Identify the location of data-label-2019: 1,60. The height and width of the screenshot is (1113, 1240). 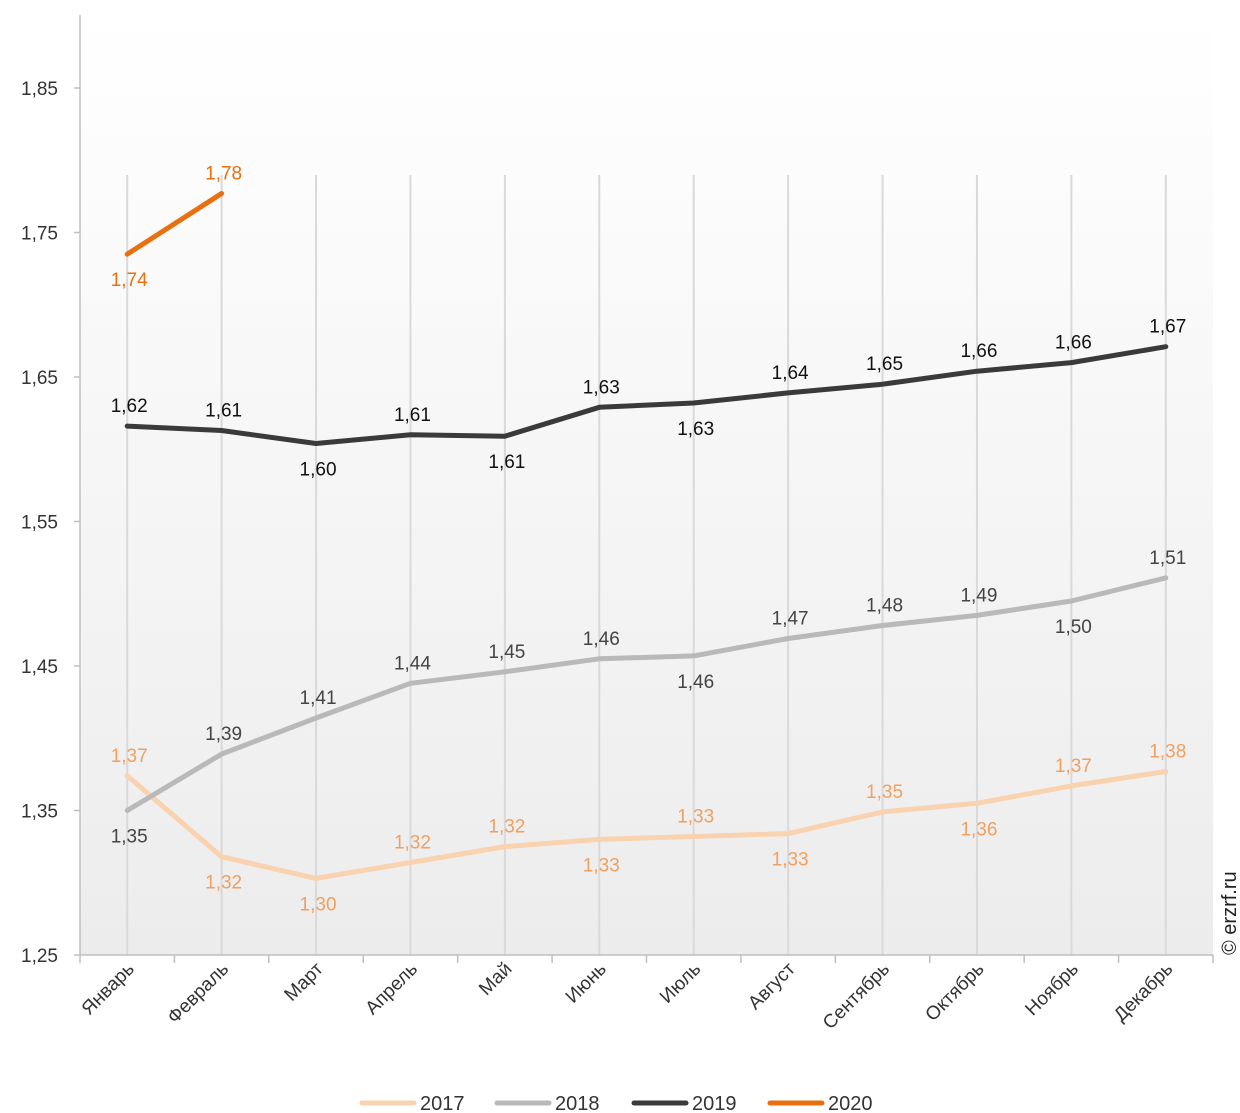
(318, 469).